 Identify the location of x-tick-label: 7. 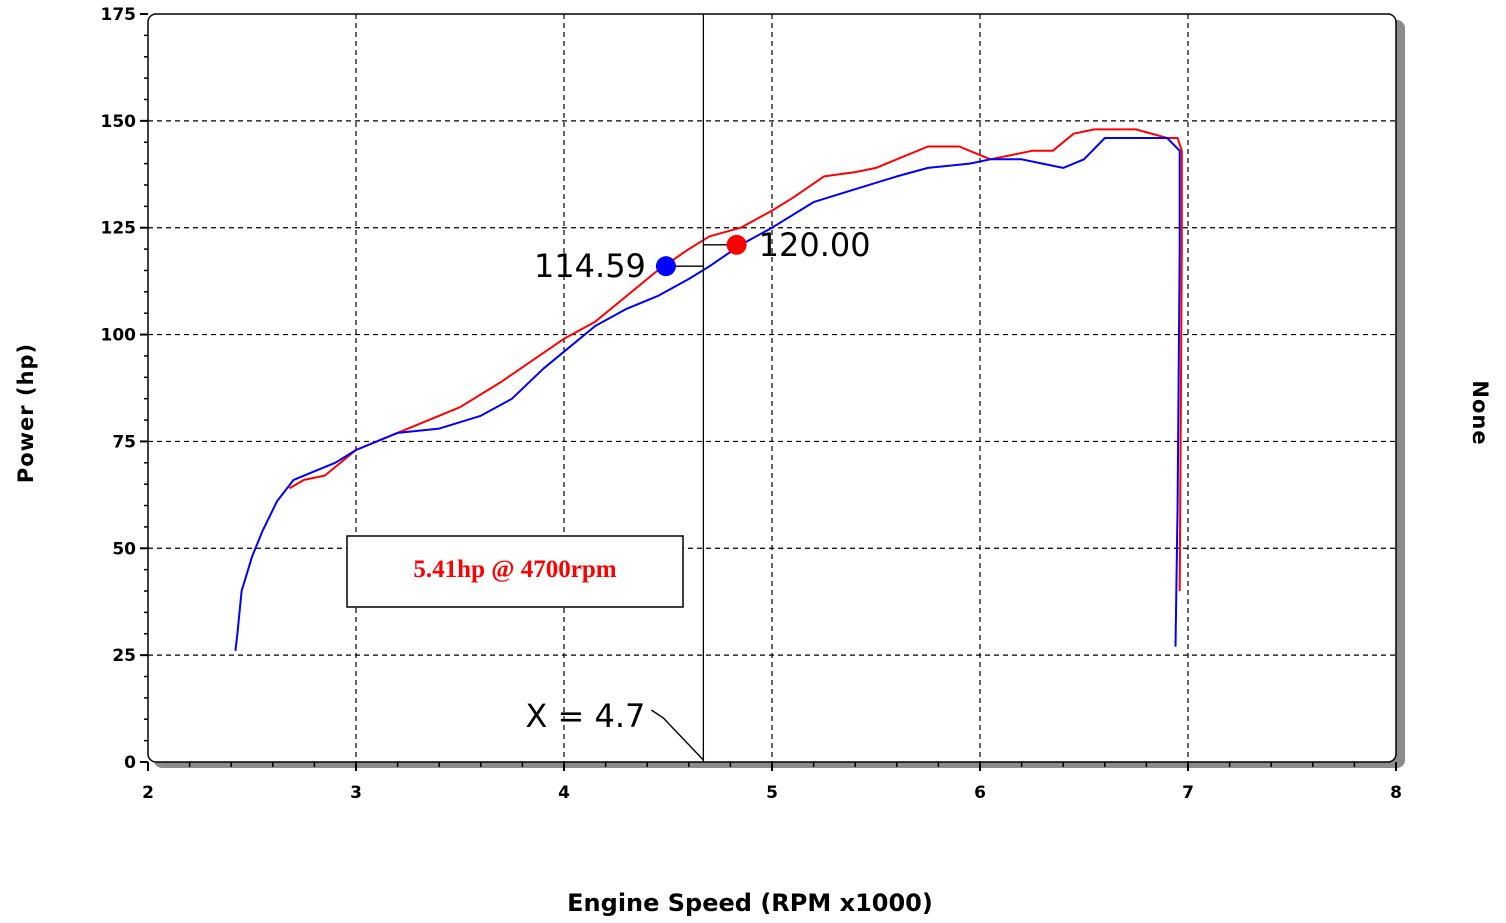
(1188, 793).